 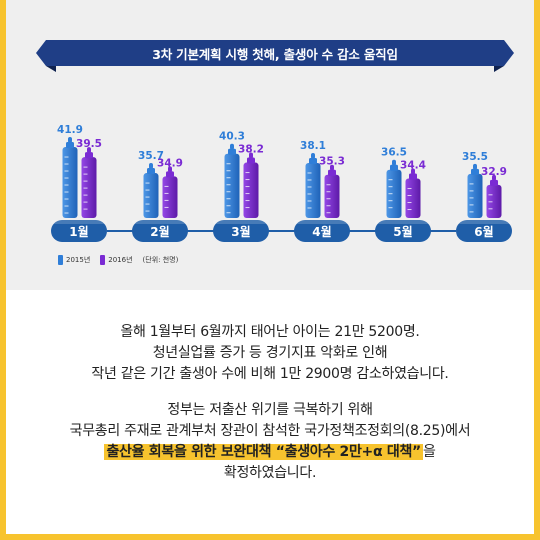 What do you see at coordinates (170, 169) in the screenshot?
I see `bar-2016-2-nipple` at bounding box center [170, 169].